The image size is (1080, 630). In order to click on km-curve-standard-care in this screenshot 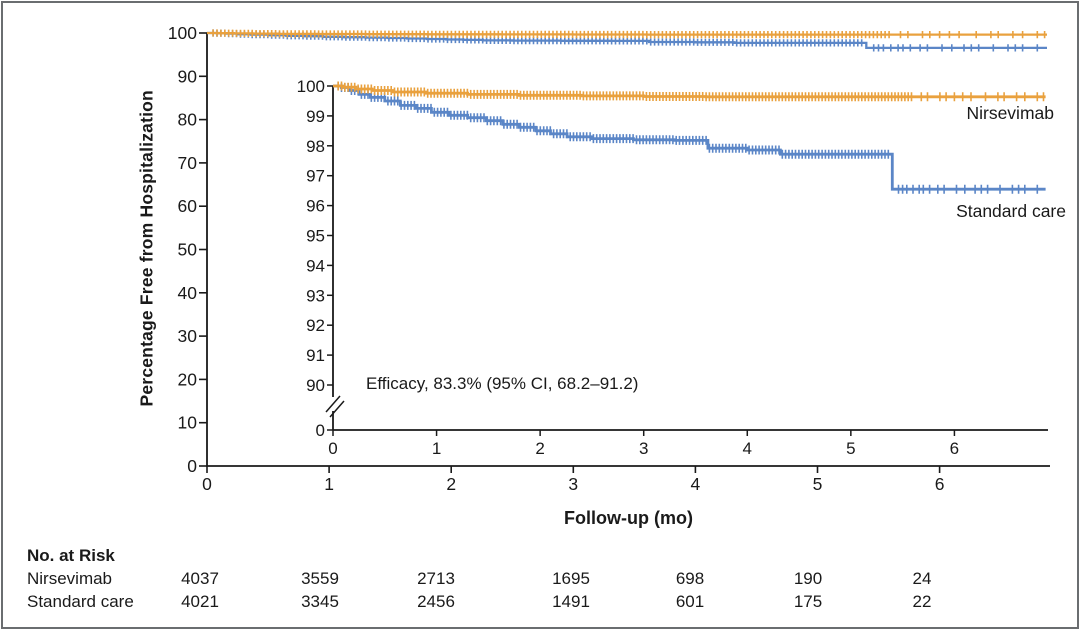, I will do `click(689, 137)`.